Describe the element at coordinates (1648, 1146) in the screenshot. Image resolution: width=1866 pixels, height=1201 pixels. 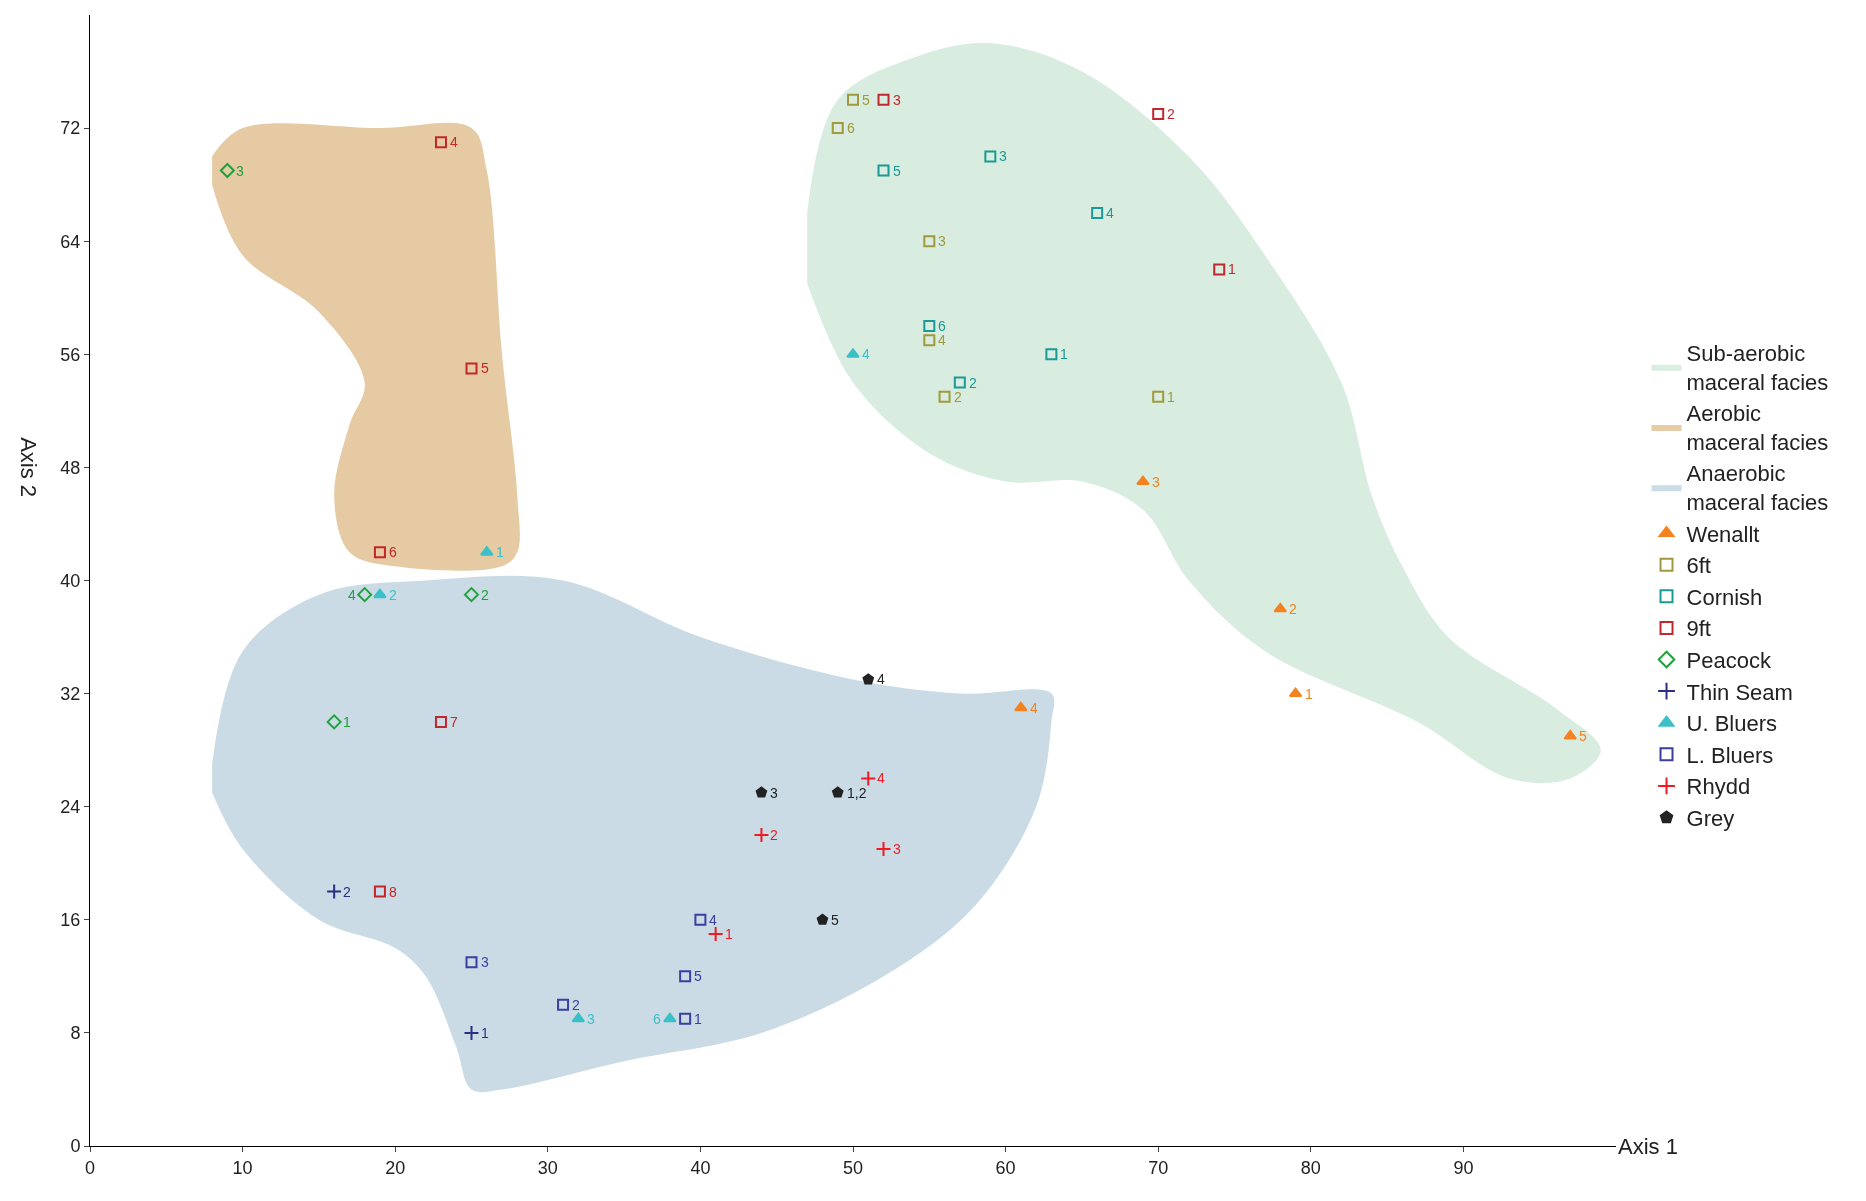
I see `x-axis-title: Axis 1` at that location.